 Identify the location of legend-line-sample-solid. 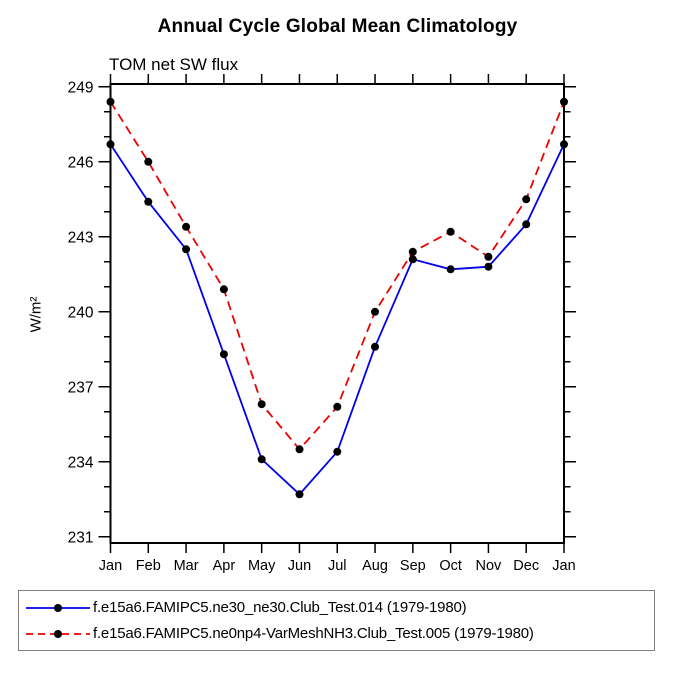
(58, 607).